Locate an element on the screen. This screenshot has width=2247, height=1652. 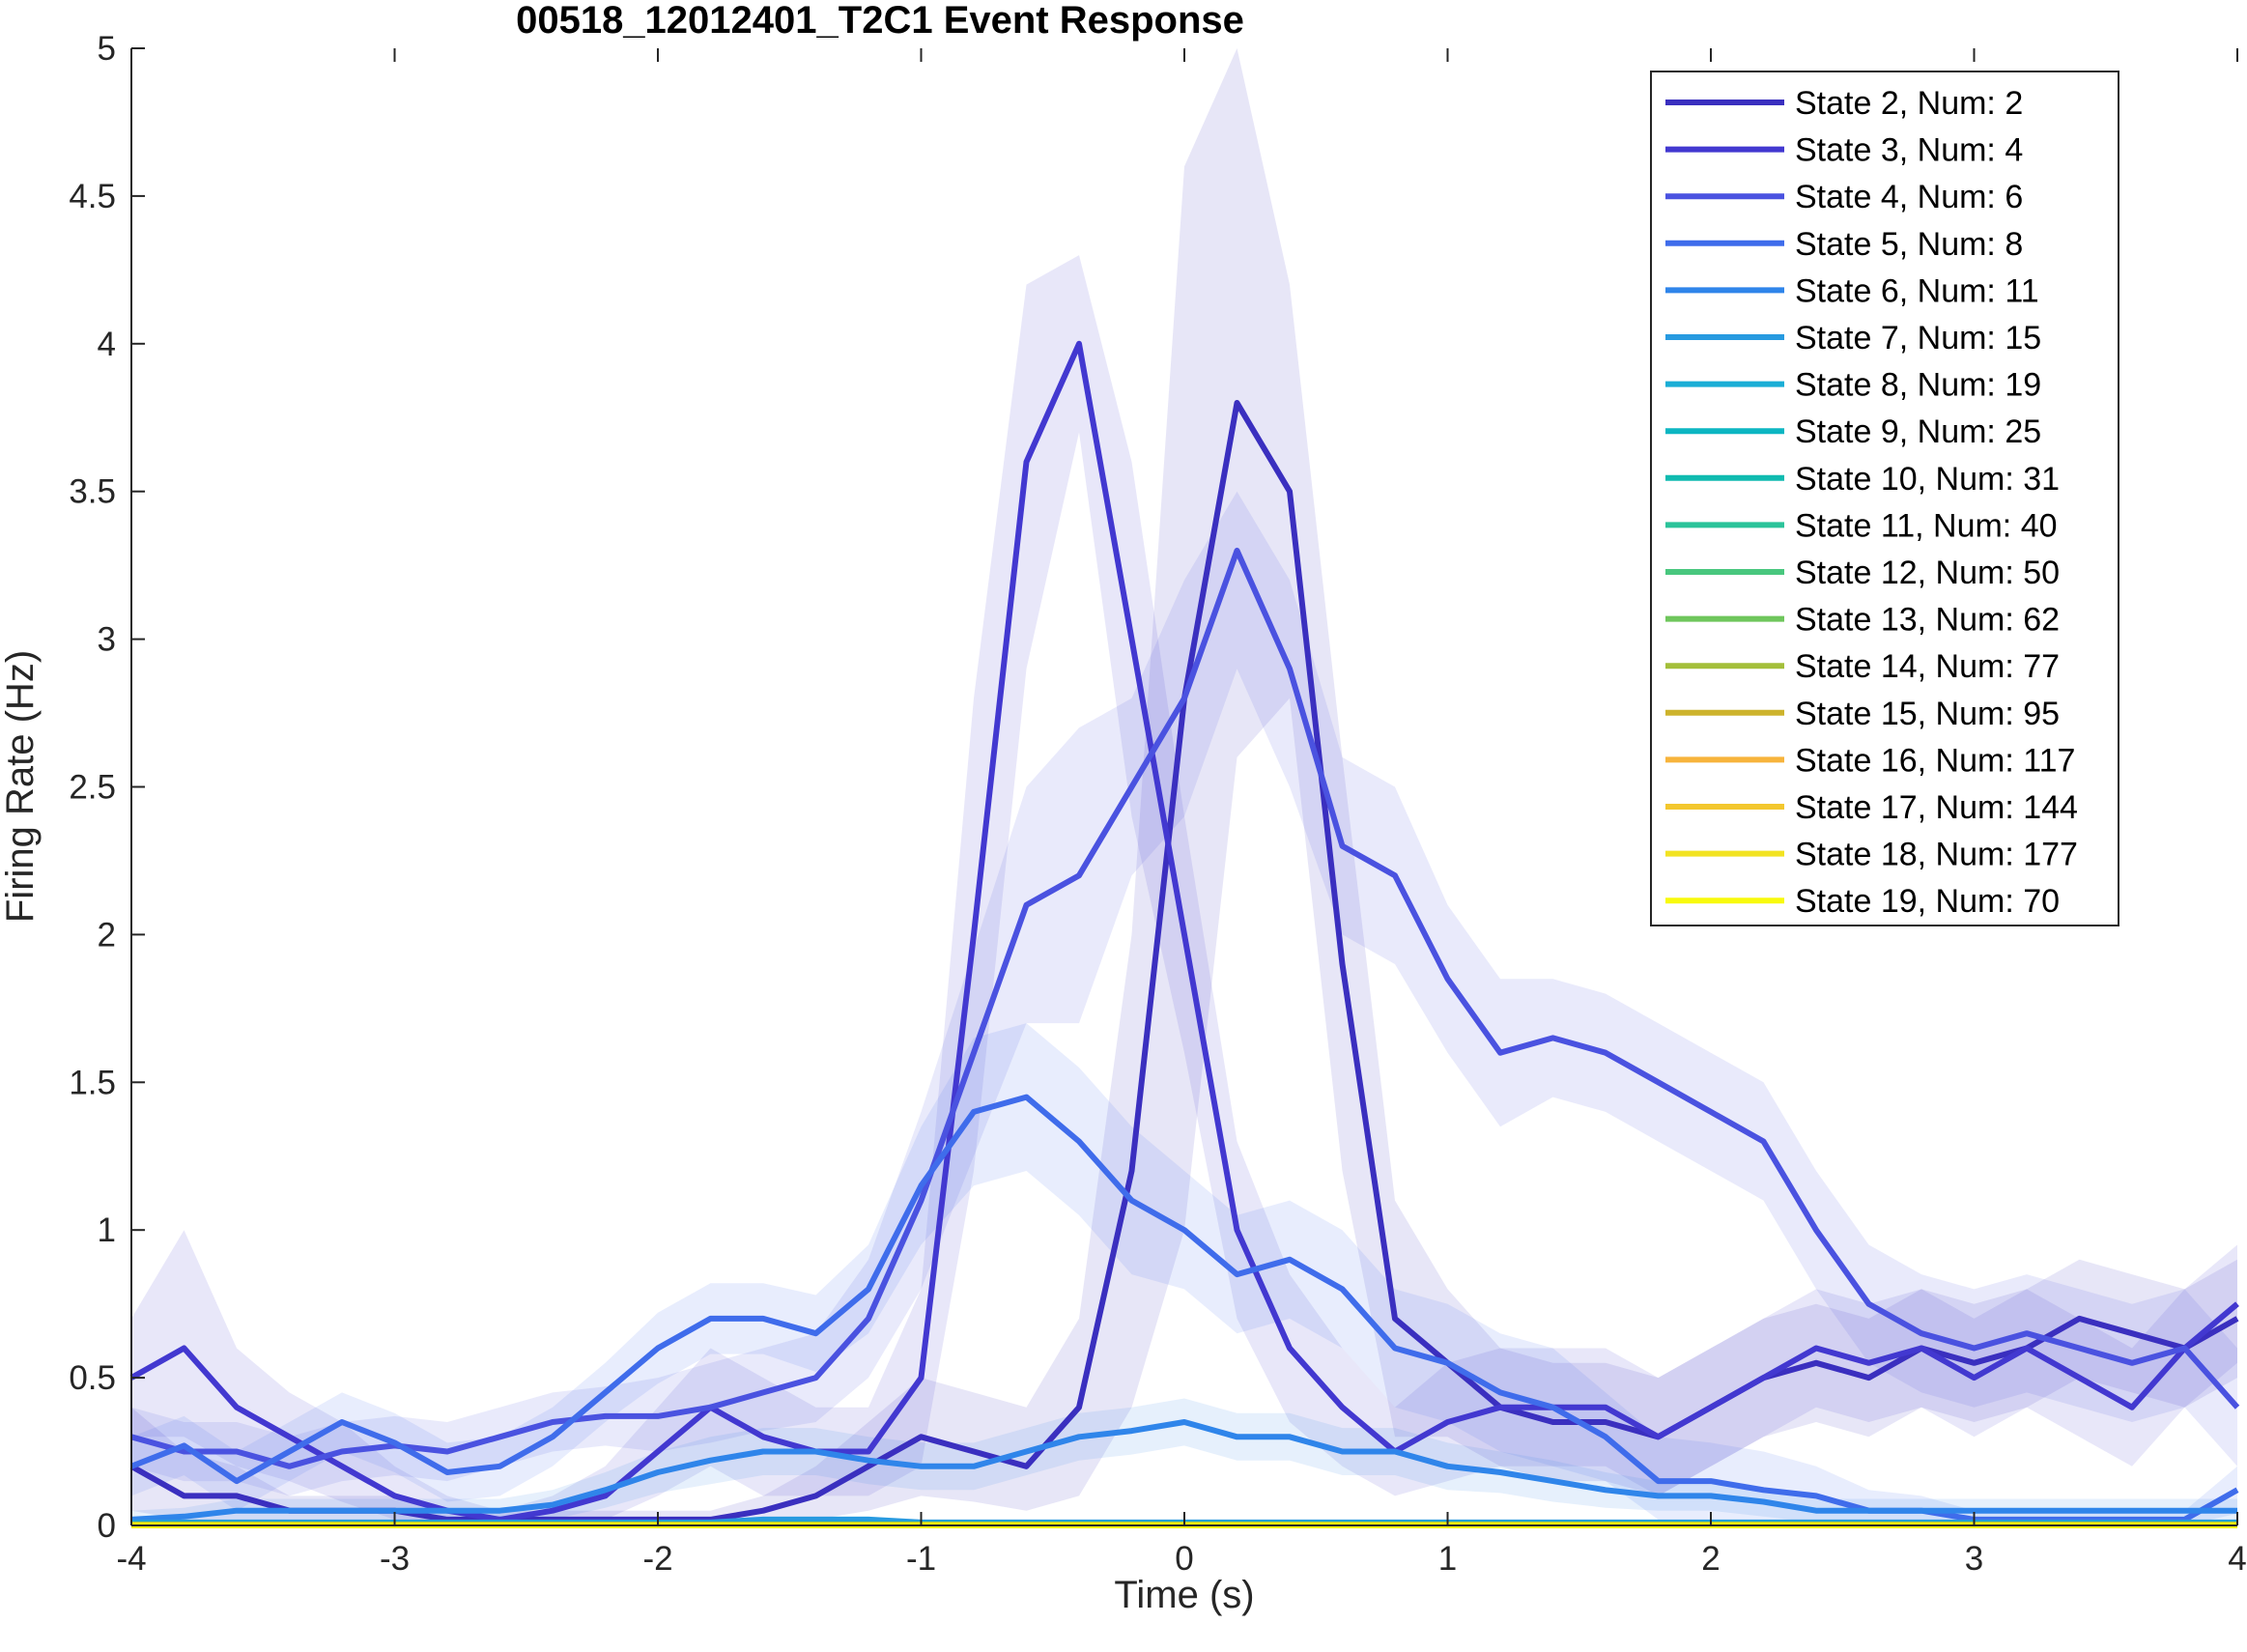
legend-label: State 14, Num: 77 is located at coordinates (1928, 666).